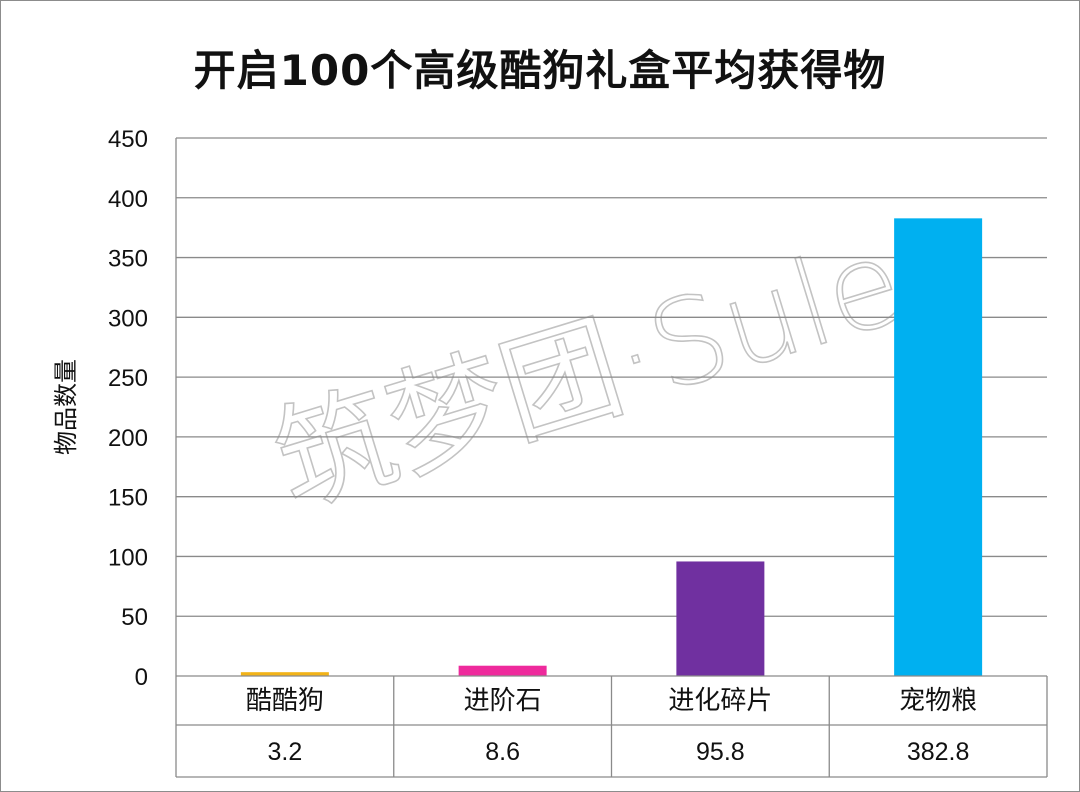  What do you see at coordinates (128, 378) in the screenshot?
I see `y-tick-label: 250` at bounding box center [128, 378].